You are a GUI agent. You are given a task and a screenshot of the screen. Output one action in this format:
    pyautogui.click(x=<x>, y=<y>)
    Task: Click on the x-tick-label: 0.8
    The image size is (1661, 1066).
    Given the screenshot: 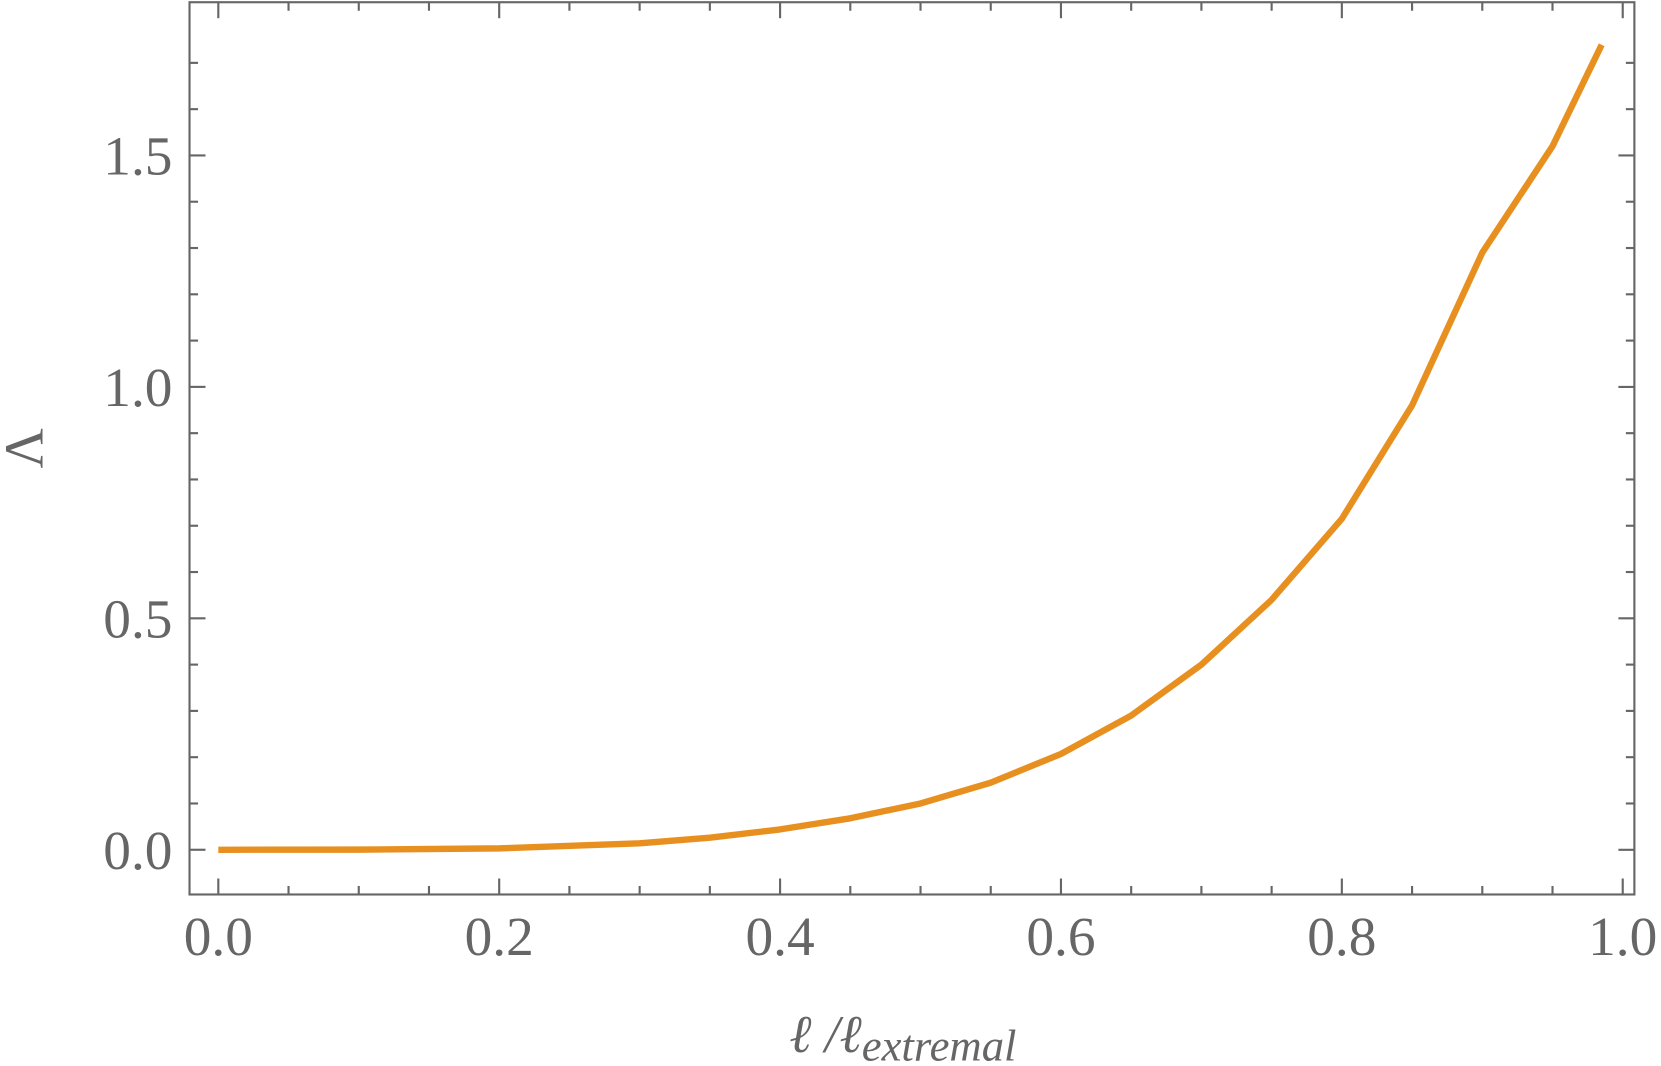 What is the action you would take?
    pyautogui.click(x=1341, y=936)
    